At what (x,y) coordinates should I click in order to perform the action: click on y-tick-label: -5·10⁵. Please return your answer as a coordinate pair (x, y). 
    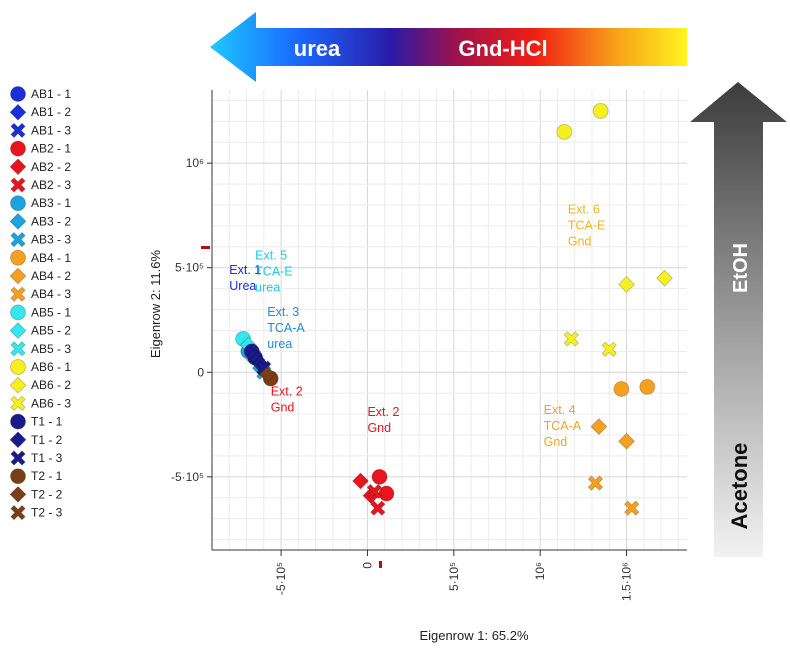
    Looking at the image, I should click on (187, 477).